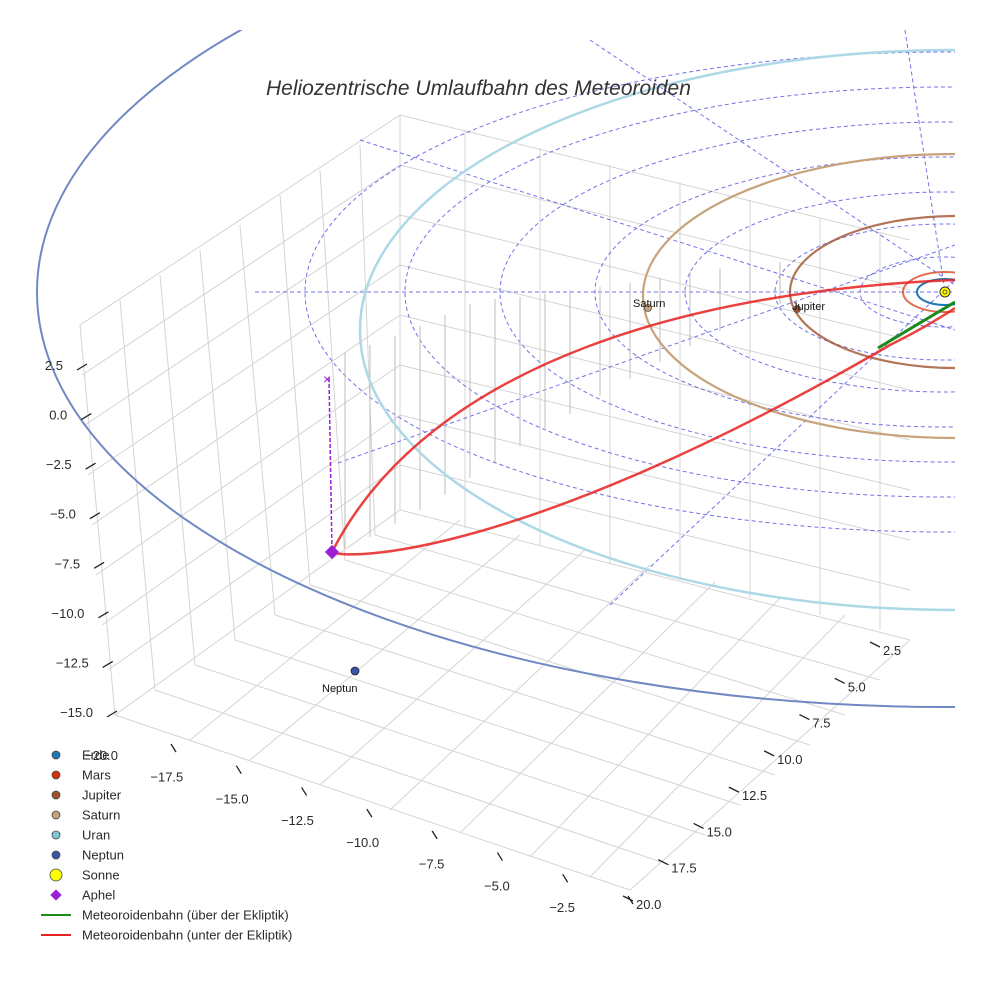 This screenshot has height=984, width=984. What do you see at coordinates (81, 775) in the screenshot?
I see `legend-item: Mars` at bounding box center [81, 775].